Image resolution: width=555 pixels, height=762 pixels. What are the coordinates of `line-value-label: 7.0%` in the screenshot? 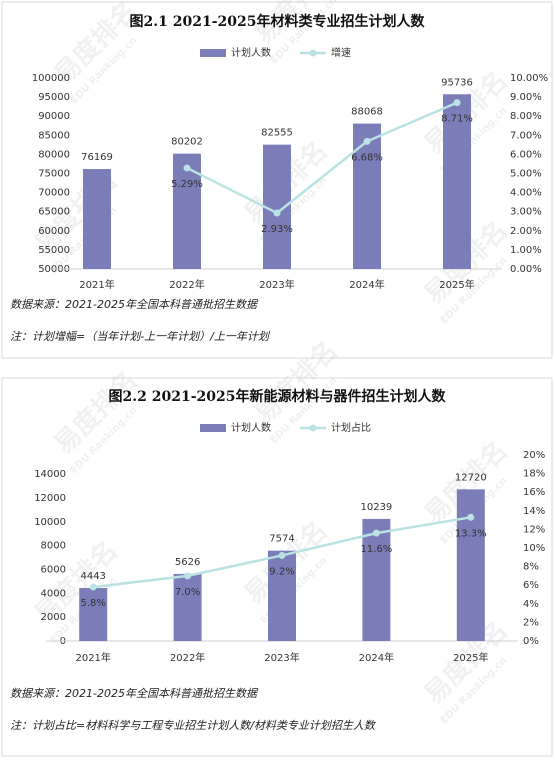 It's located at (187, 592).